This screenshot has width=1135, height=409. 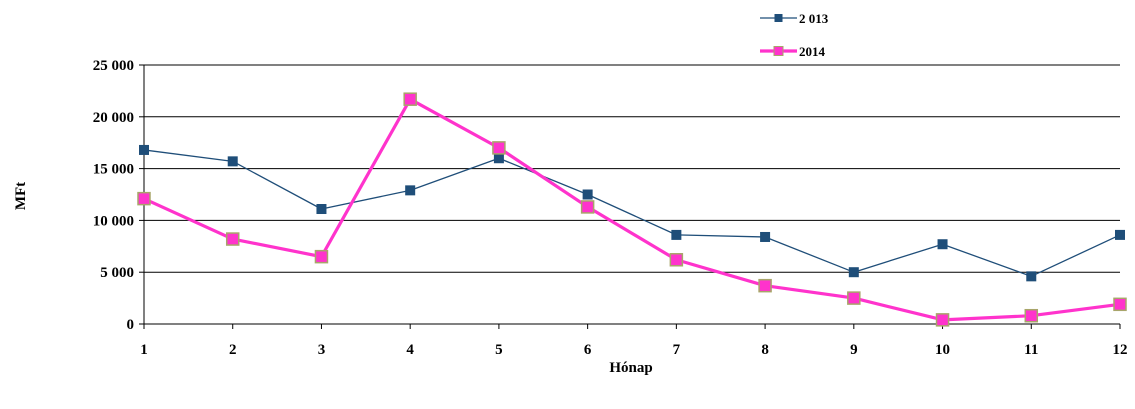 What do you see at coordinates (131, 325) in the screenshot?
I see `y-tick-label: 0` at bounding box center [131, 325].